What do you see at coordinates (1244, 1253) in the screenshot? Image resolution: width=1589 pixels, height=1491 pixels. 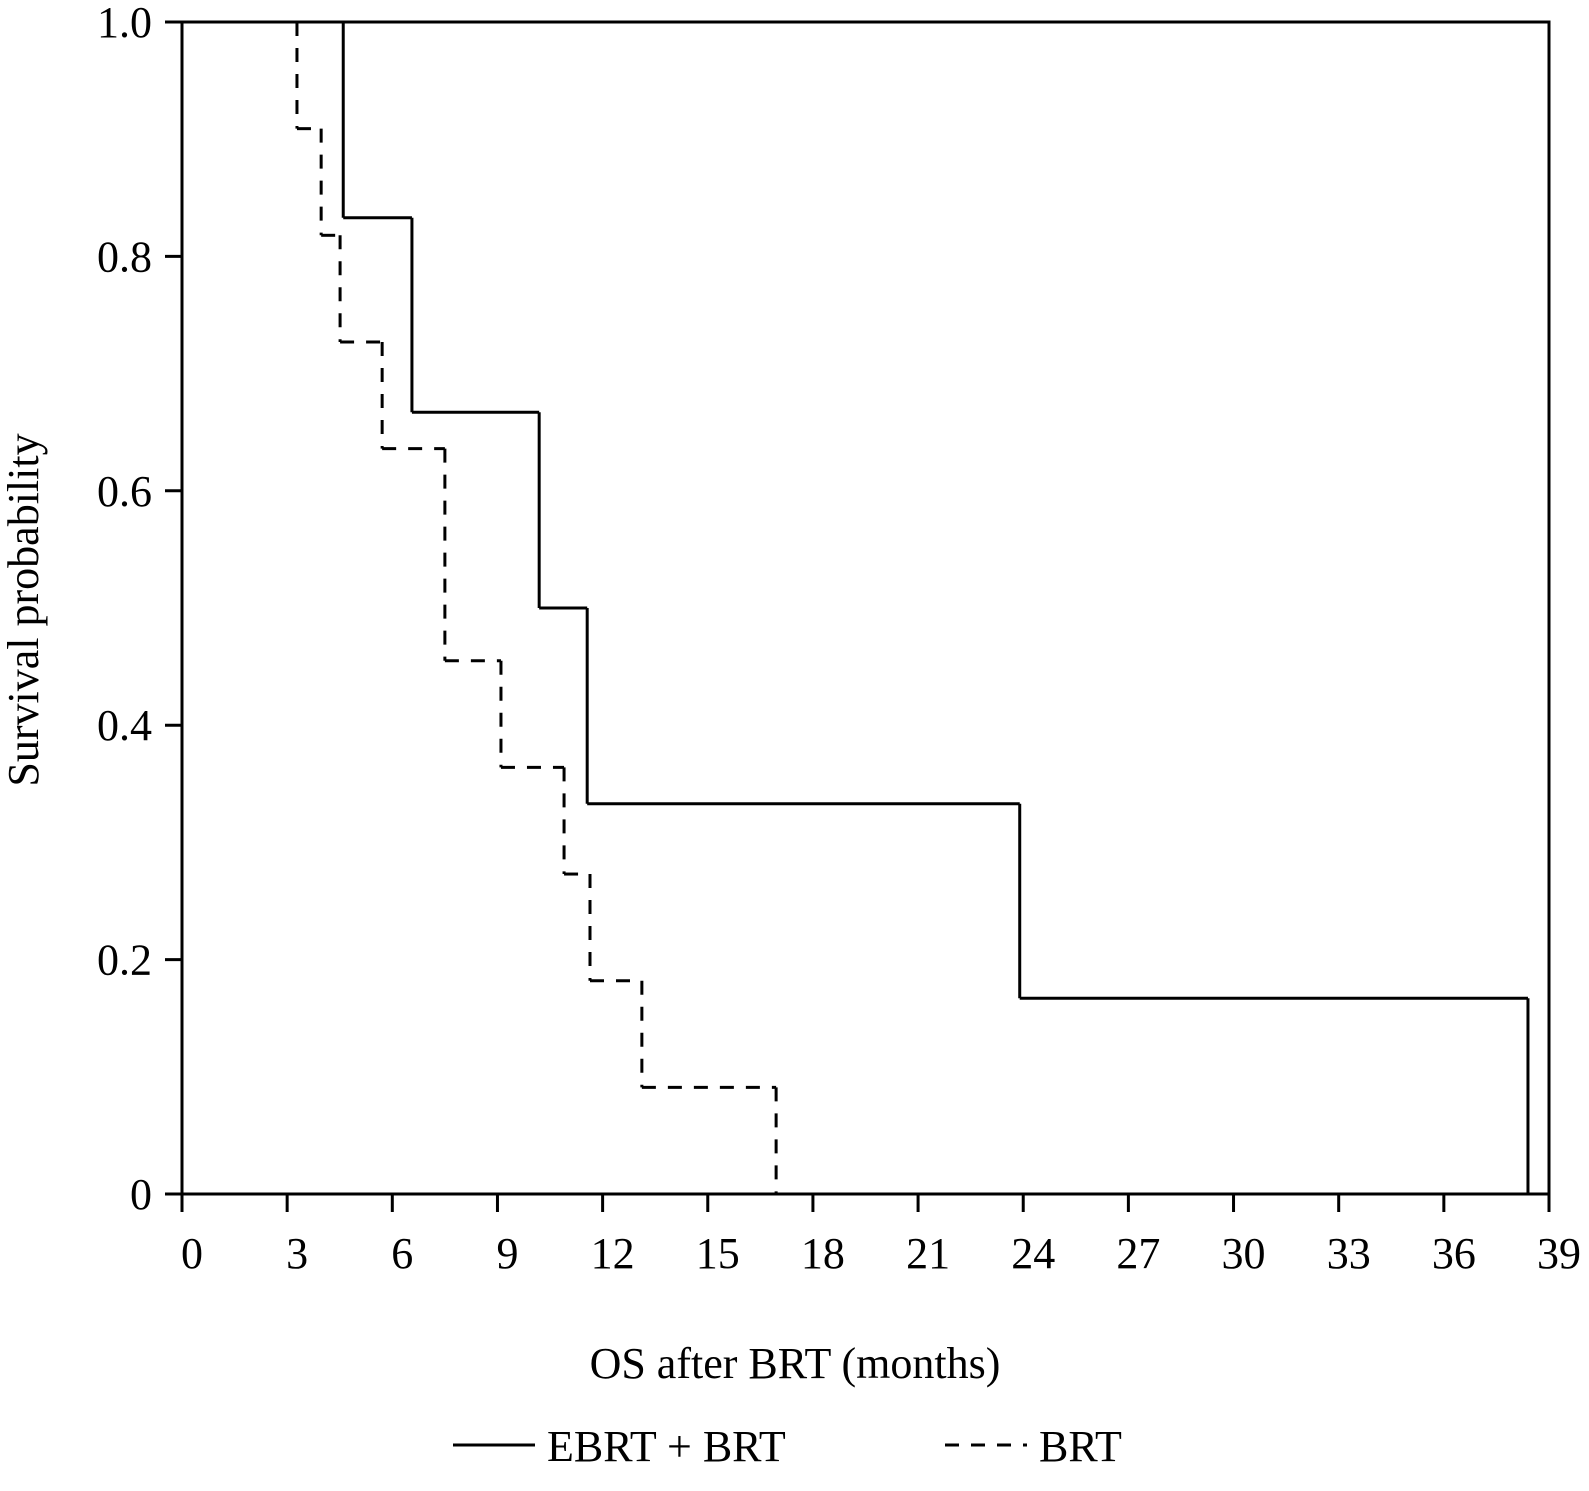 I see `x-tick-label: 30` at bounding box center [1244, 1253].